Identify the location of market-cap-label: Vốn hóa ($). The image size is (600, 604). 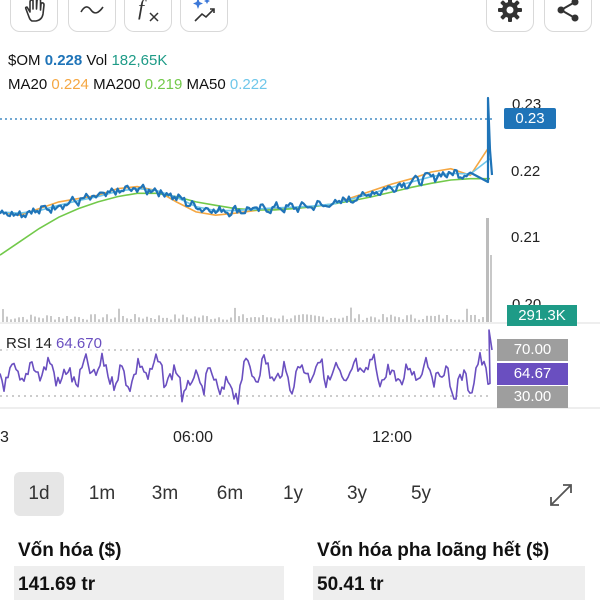
(70, 550).